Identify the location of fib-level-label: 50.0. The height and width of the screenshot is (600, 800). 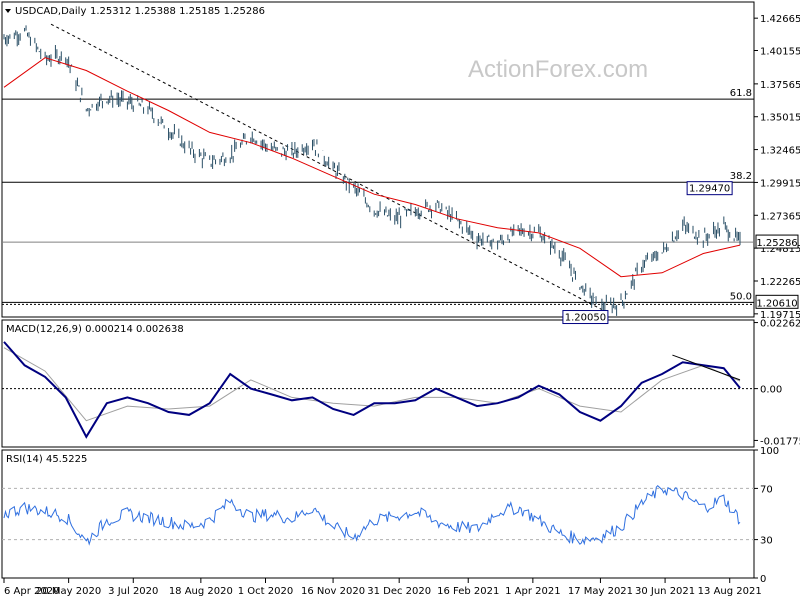
(741, 296).